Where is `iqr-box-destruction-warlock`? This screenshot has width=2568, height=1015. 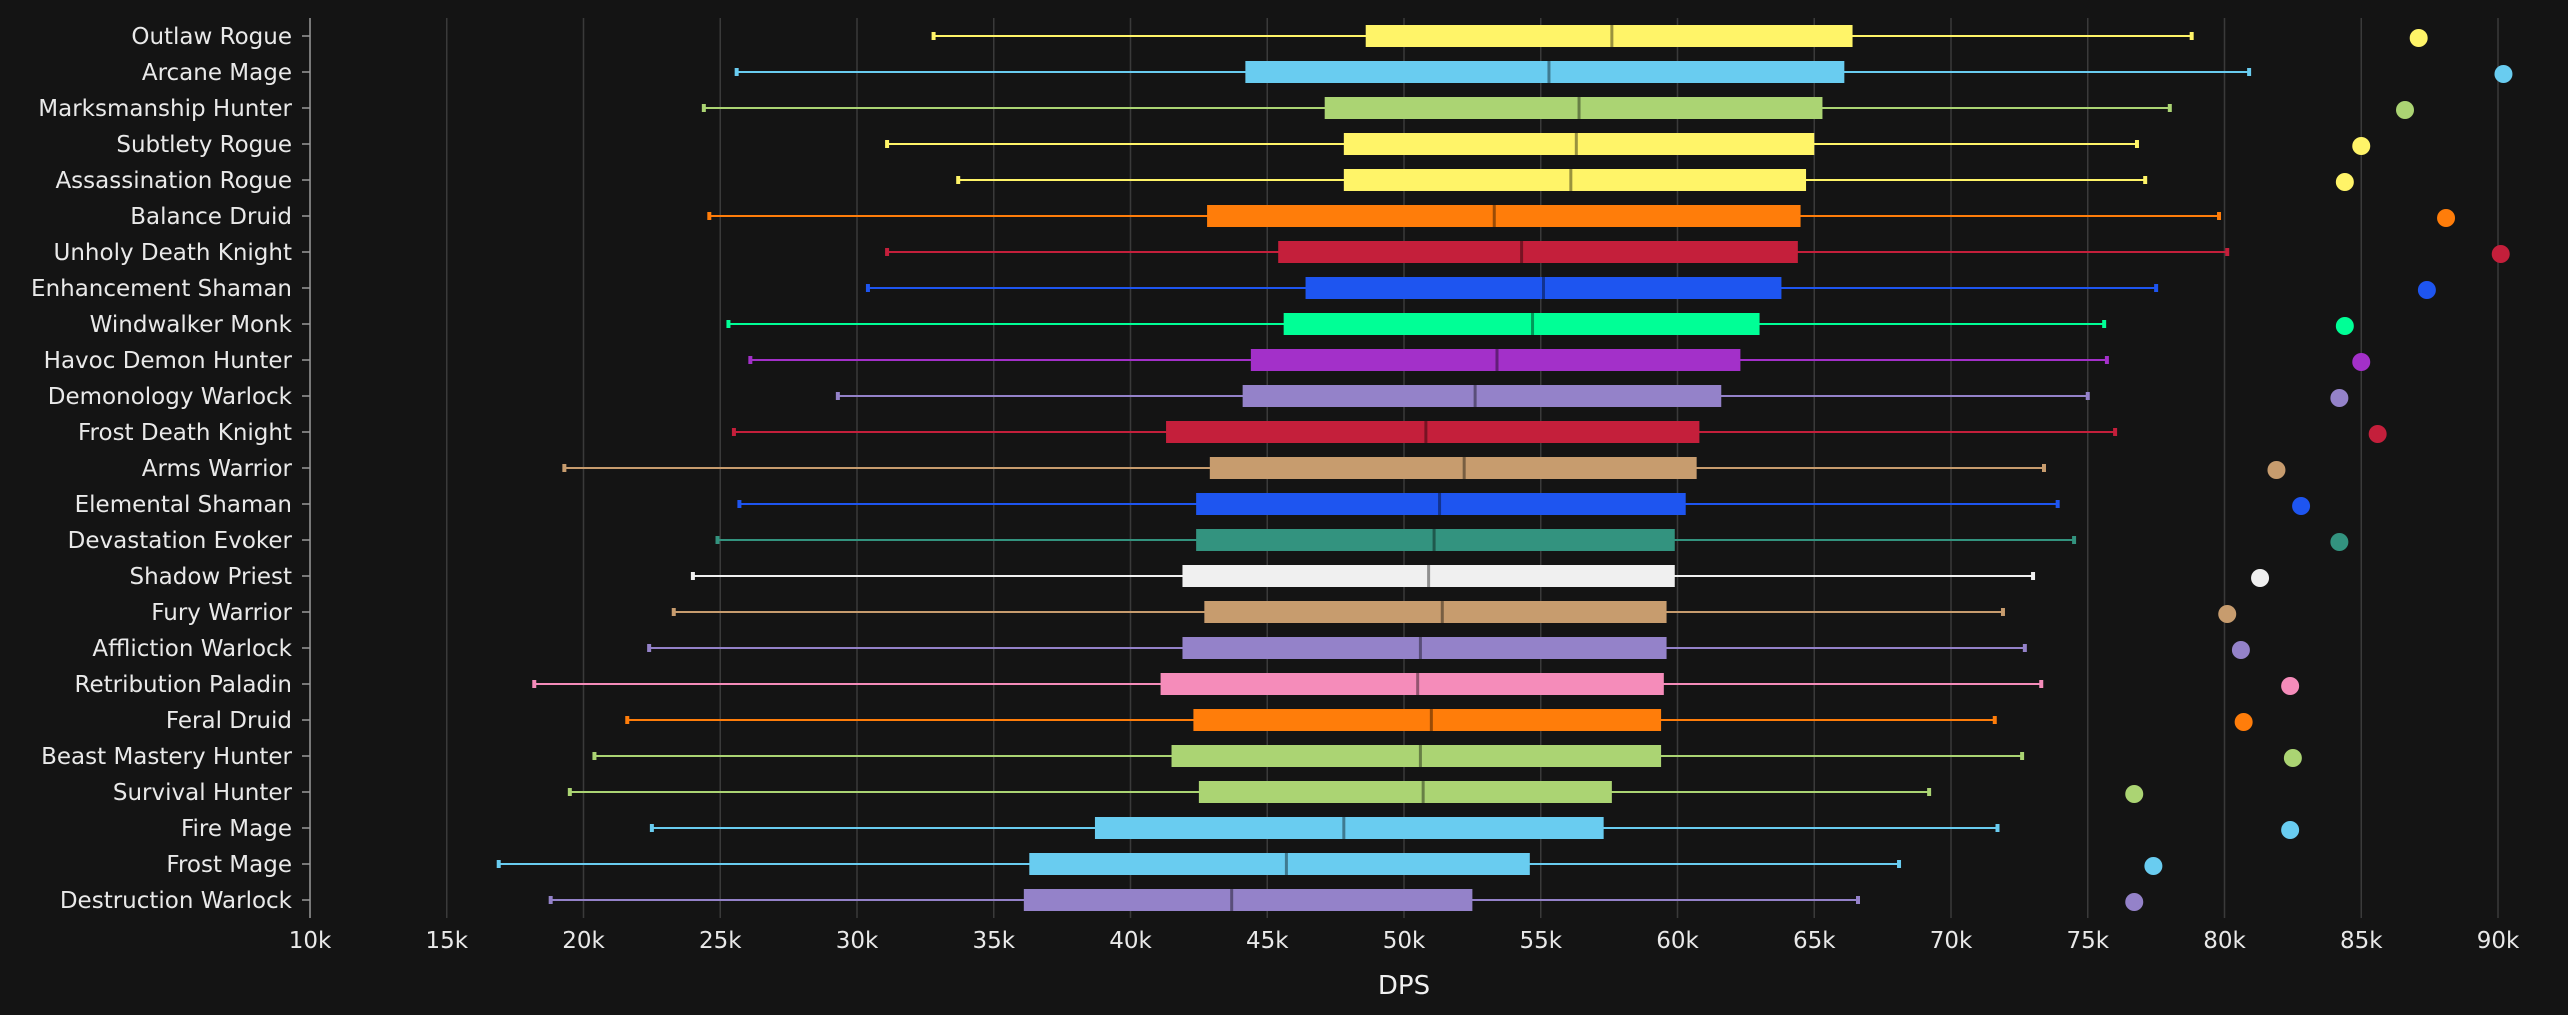
iqr-box-destruction-warlock is located at coordinates (1248, 900).